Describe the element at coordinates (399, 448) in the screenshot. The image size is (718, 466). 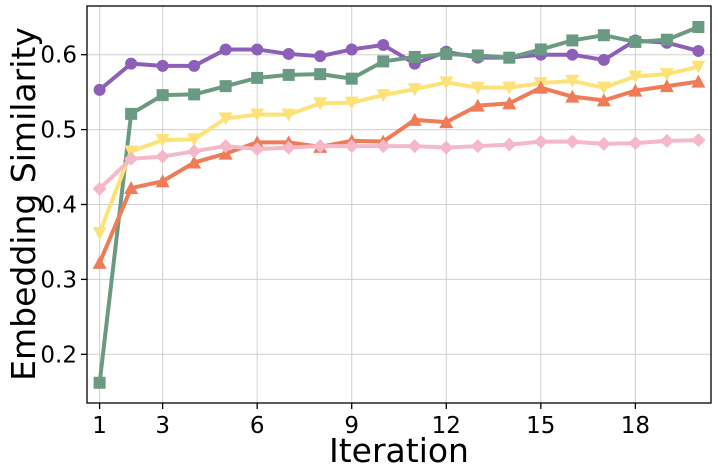
I see `x-axis-label: Iteration` at that location.